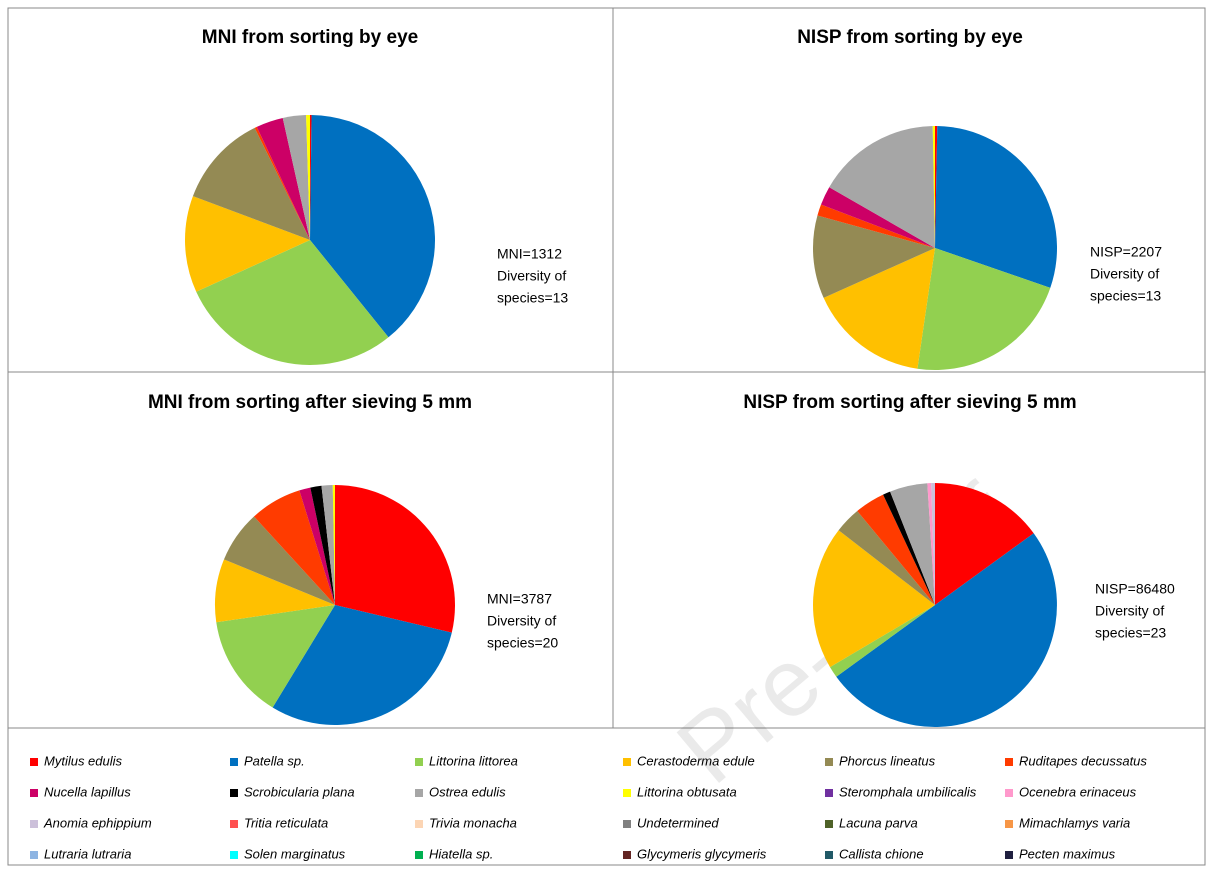  What do you see at coordinates (87, 791) in the screenshot?
I see `legend-label: Nucella lapillus` at bounding box center [87, 791].